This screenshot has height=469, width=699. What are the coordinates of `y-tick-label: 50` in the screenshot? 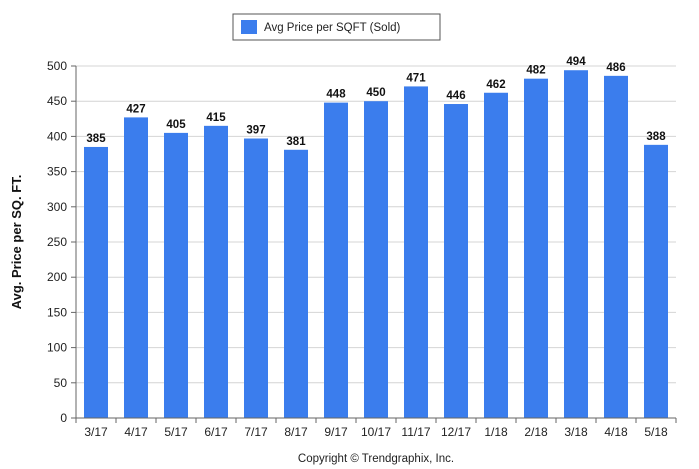 It's located at (61, 383).